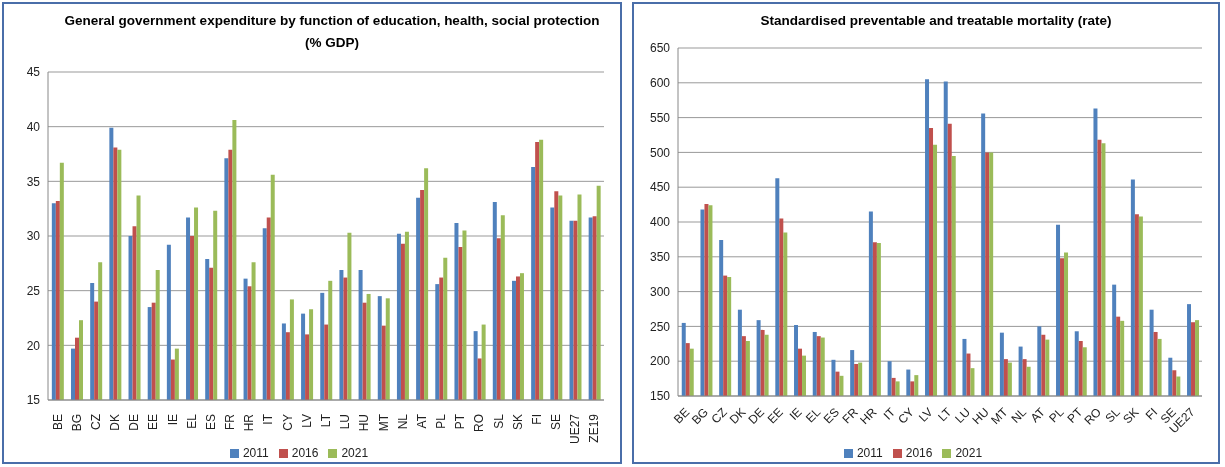 The image size is (1225, 467). What do you see at coordinates (287, 422) in the screenshot?
I see `x-tick-label: CY` at bounding box center [287, 422].